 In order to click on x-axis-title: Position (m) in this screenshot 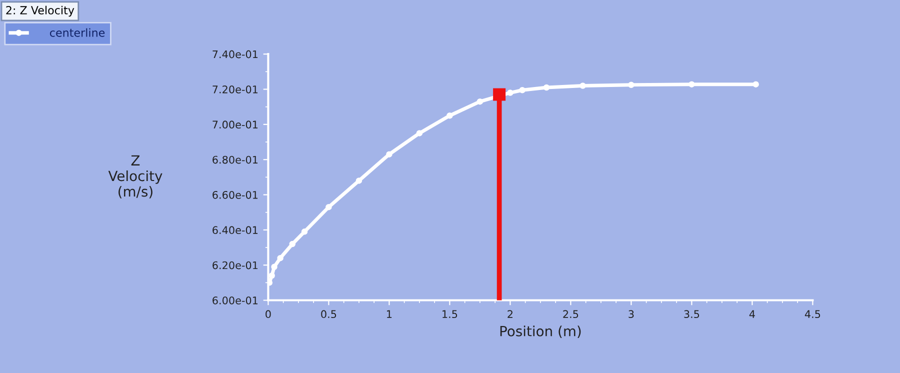, I will do `click(540, 332)`.